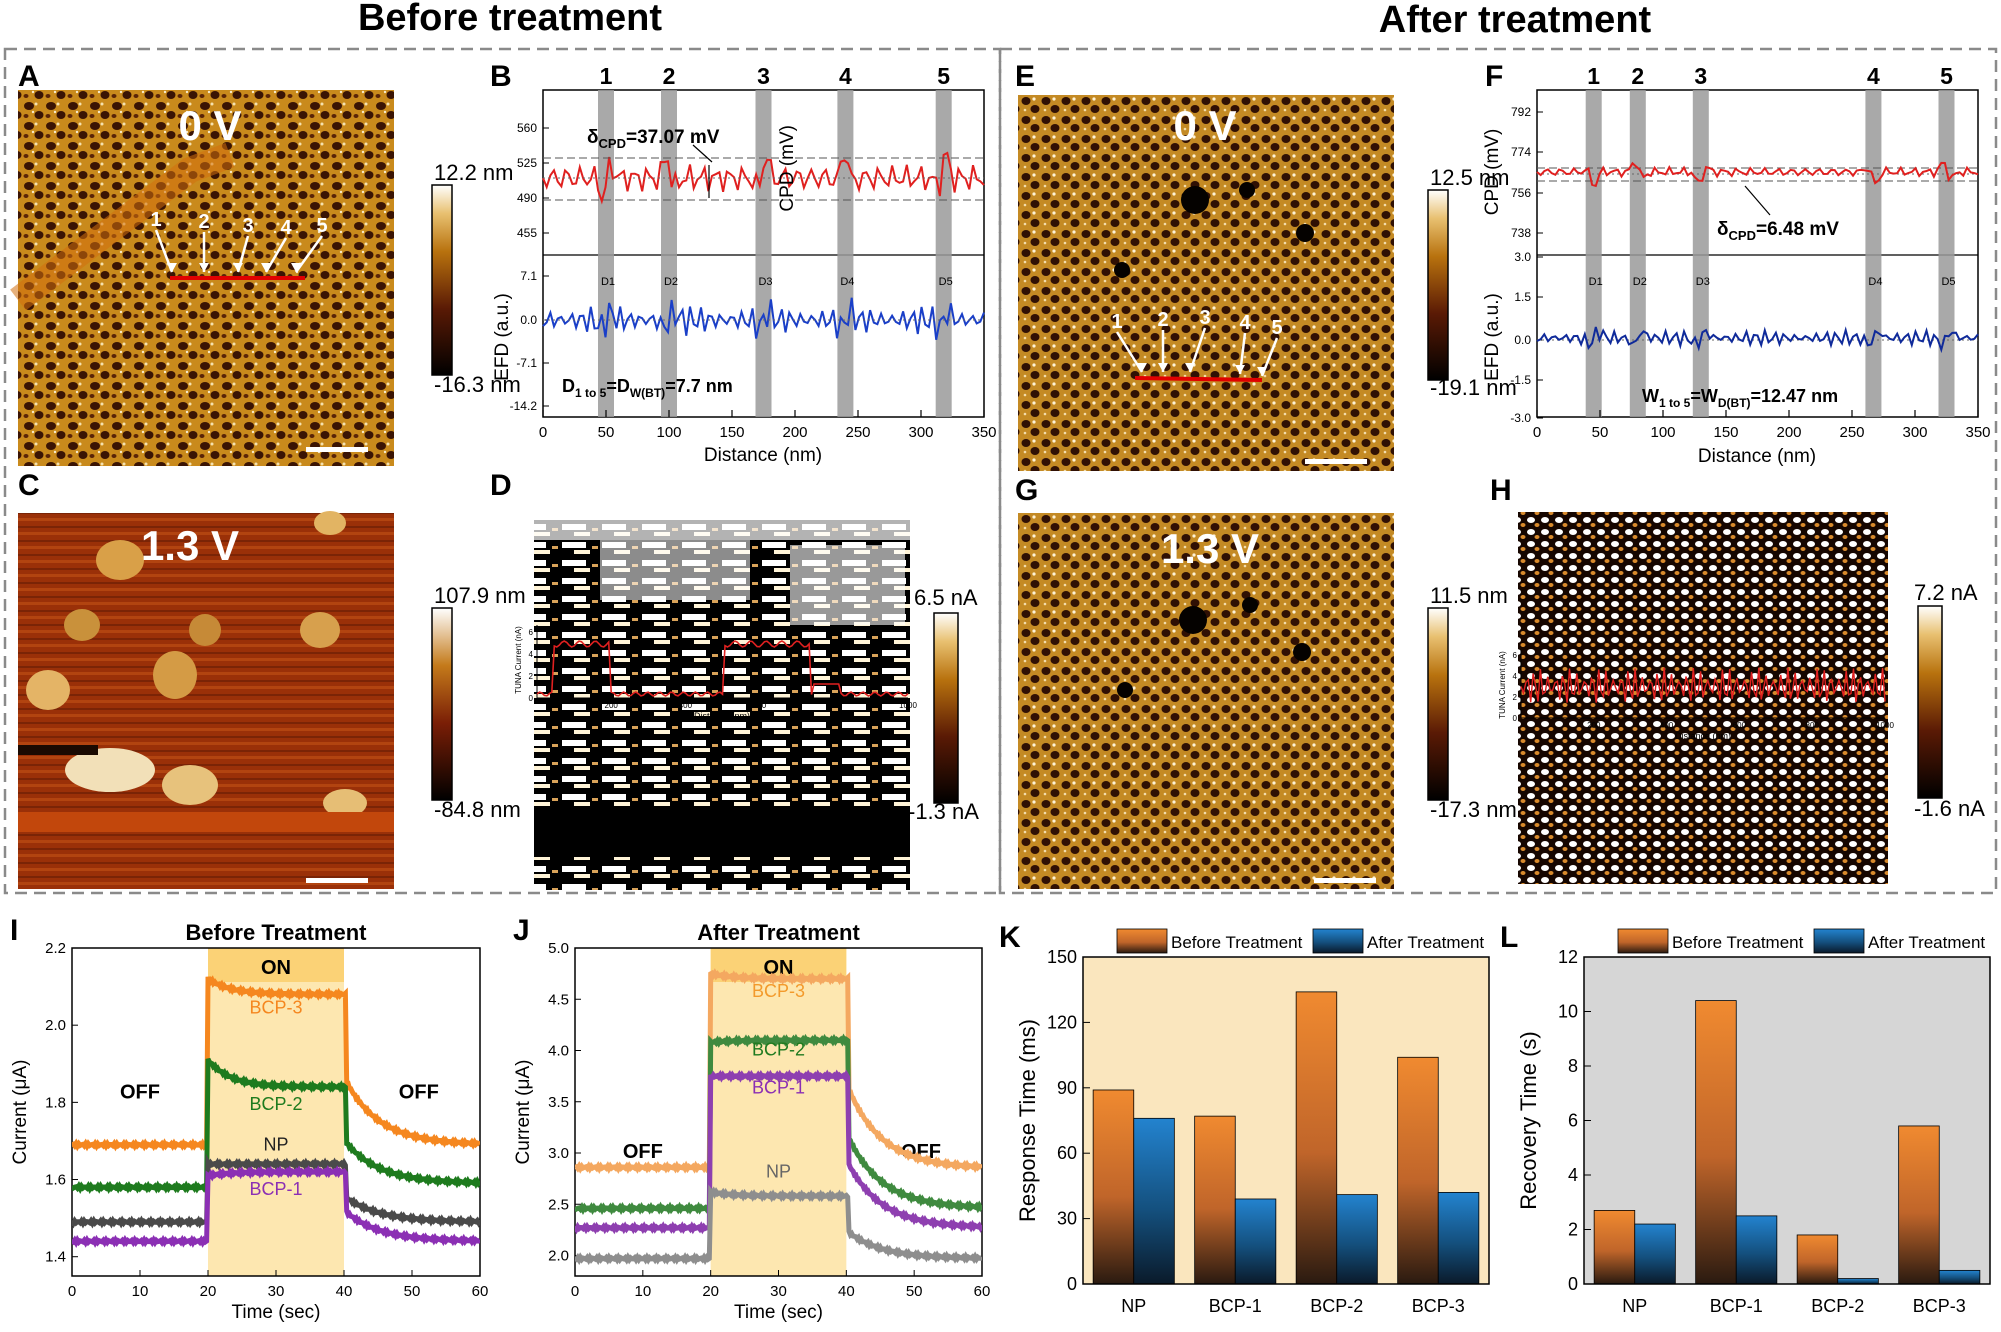  Describe the element at coordinates (1788, 432) in the screenshot. I see `x-tick-label: 200` at that location.